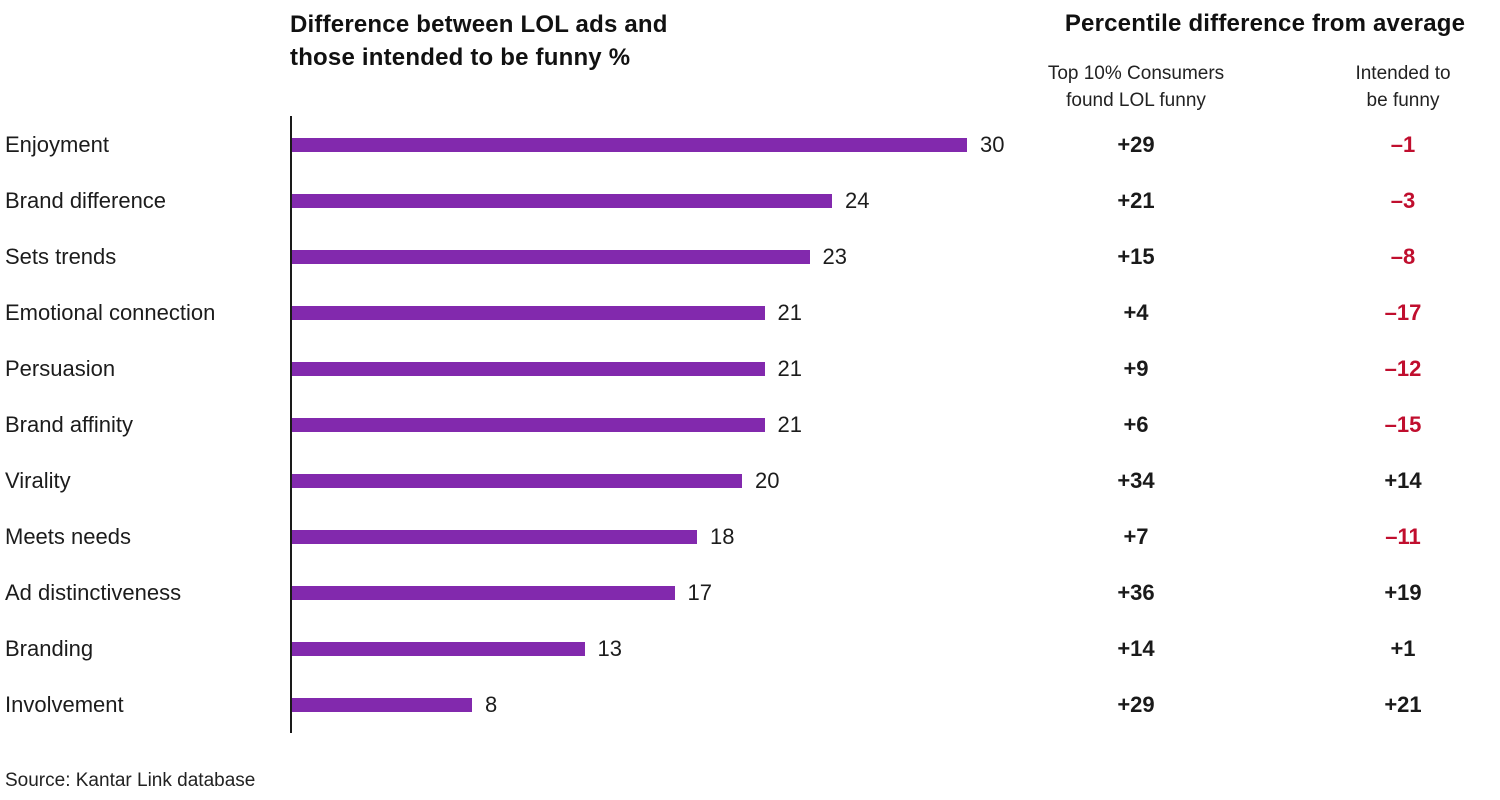  I want to click on intended-value: –11, so click(1403, 536).